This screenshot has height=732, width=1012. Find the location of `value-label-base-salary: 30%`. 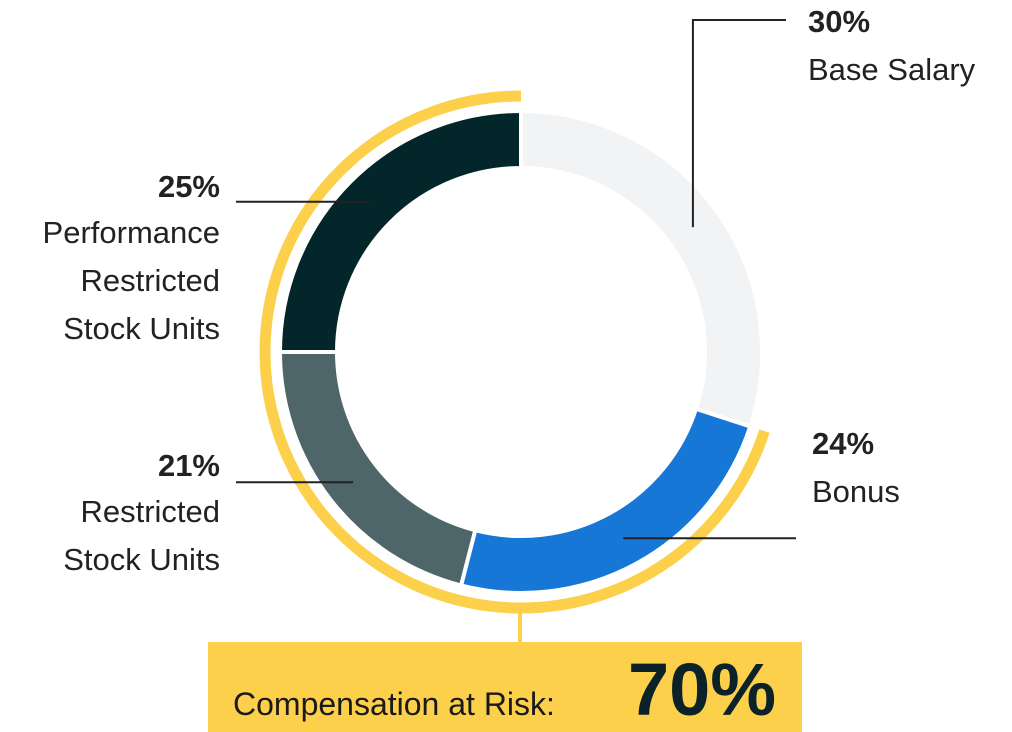

value-label-base-salary: 30% is located at coordinates (839, 21).